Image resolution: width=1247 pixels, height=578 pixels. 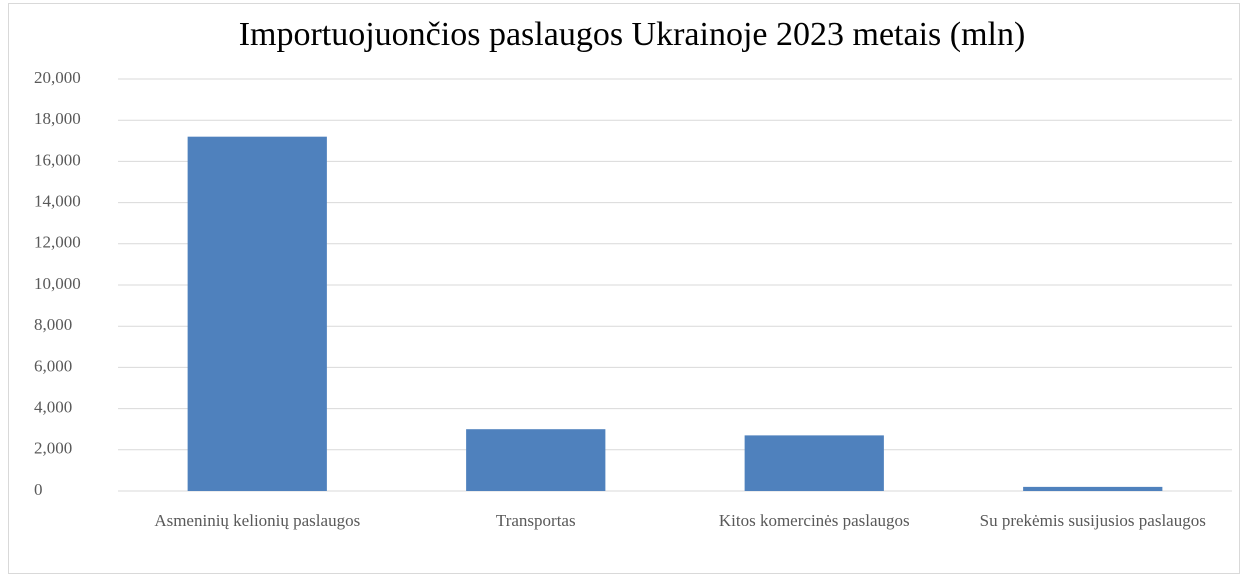 I want to click on y-tick-label: 12,000, so click(x=57, y=242).